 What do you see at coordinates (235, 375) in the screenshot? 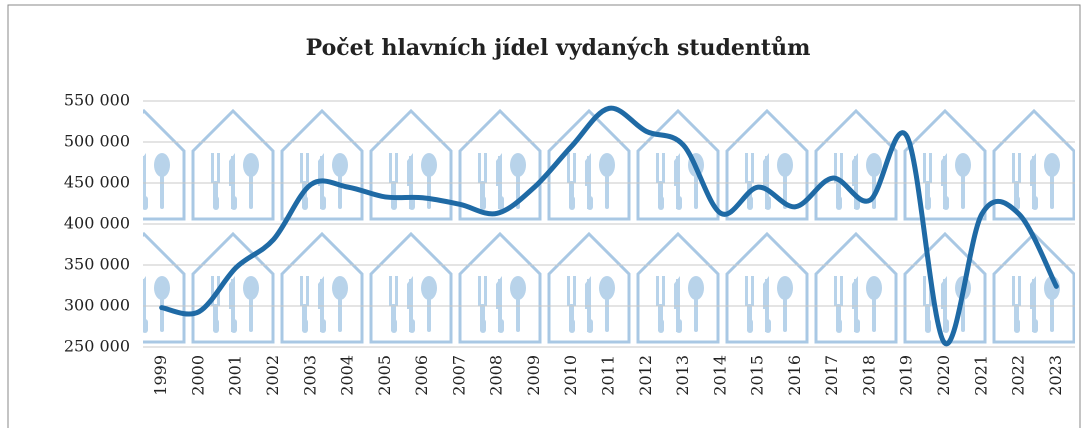
I see `x-tick-label: 2001` at bounding box center [235, 375].